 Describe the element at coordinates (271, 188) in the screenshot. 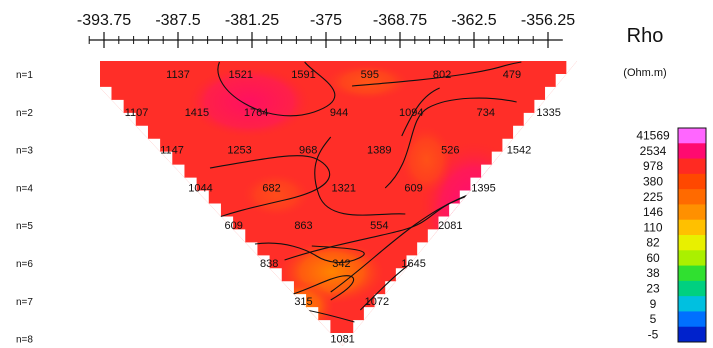

I see `data-point-label: 682` at that location.